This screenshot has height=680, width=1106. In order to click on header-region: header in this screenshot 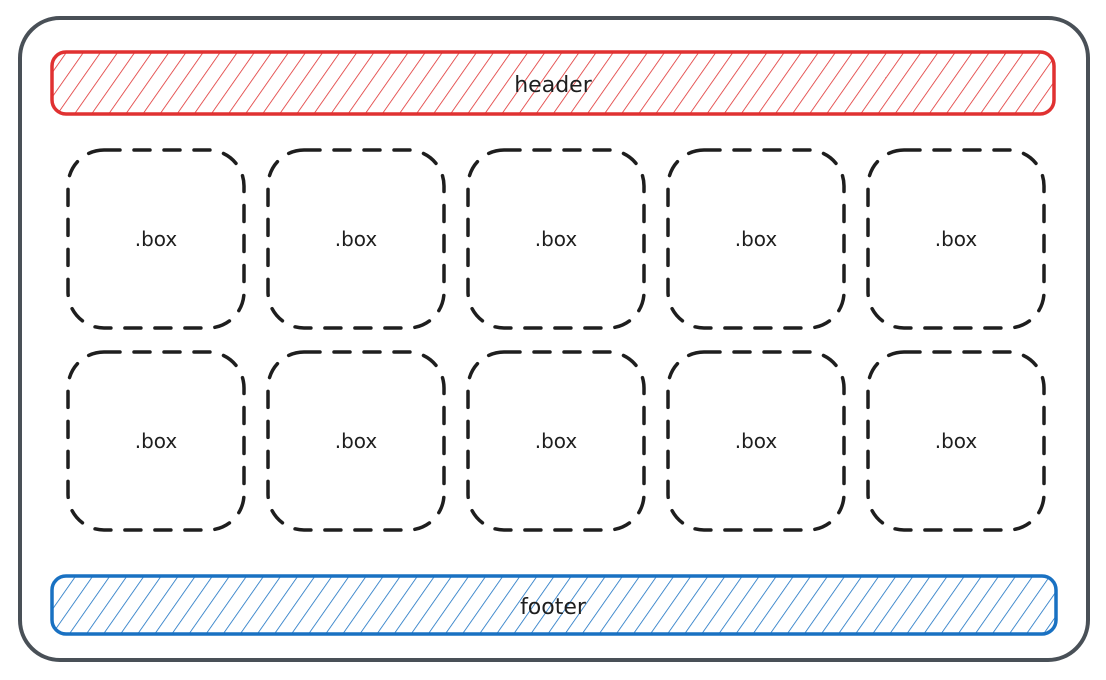, I will do `click(553, 83)`.